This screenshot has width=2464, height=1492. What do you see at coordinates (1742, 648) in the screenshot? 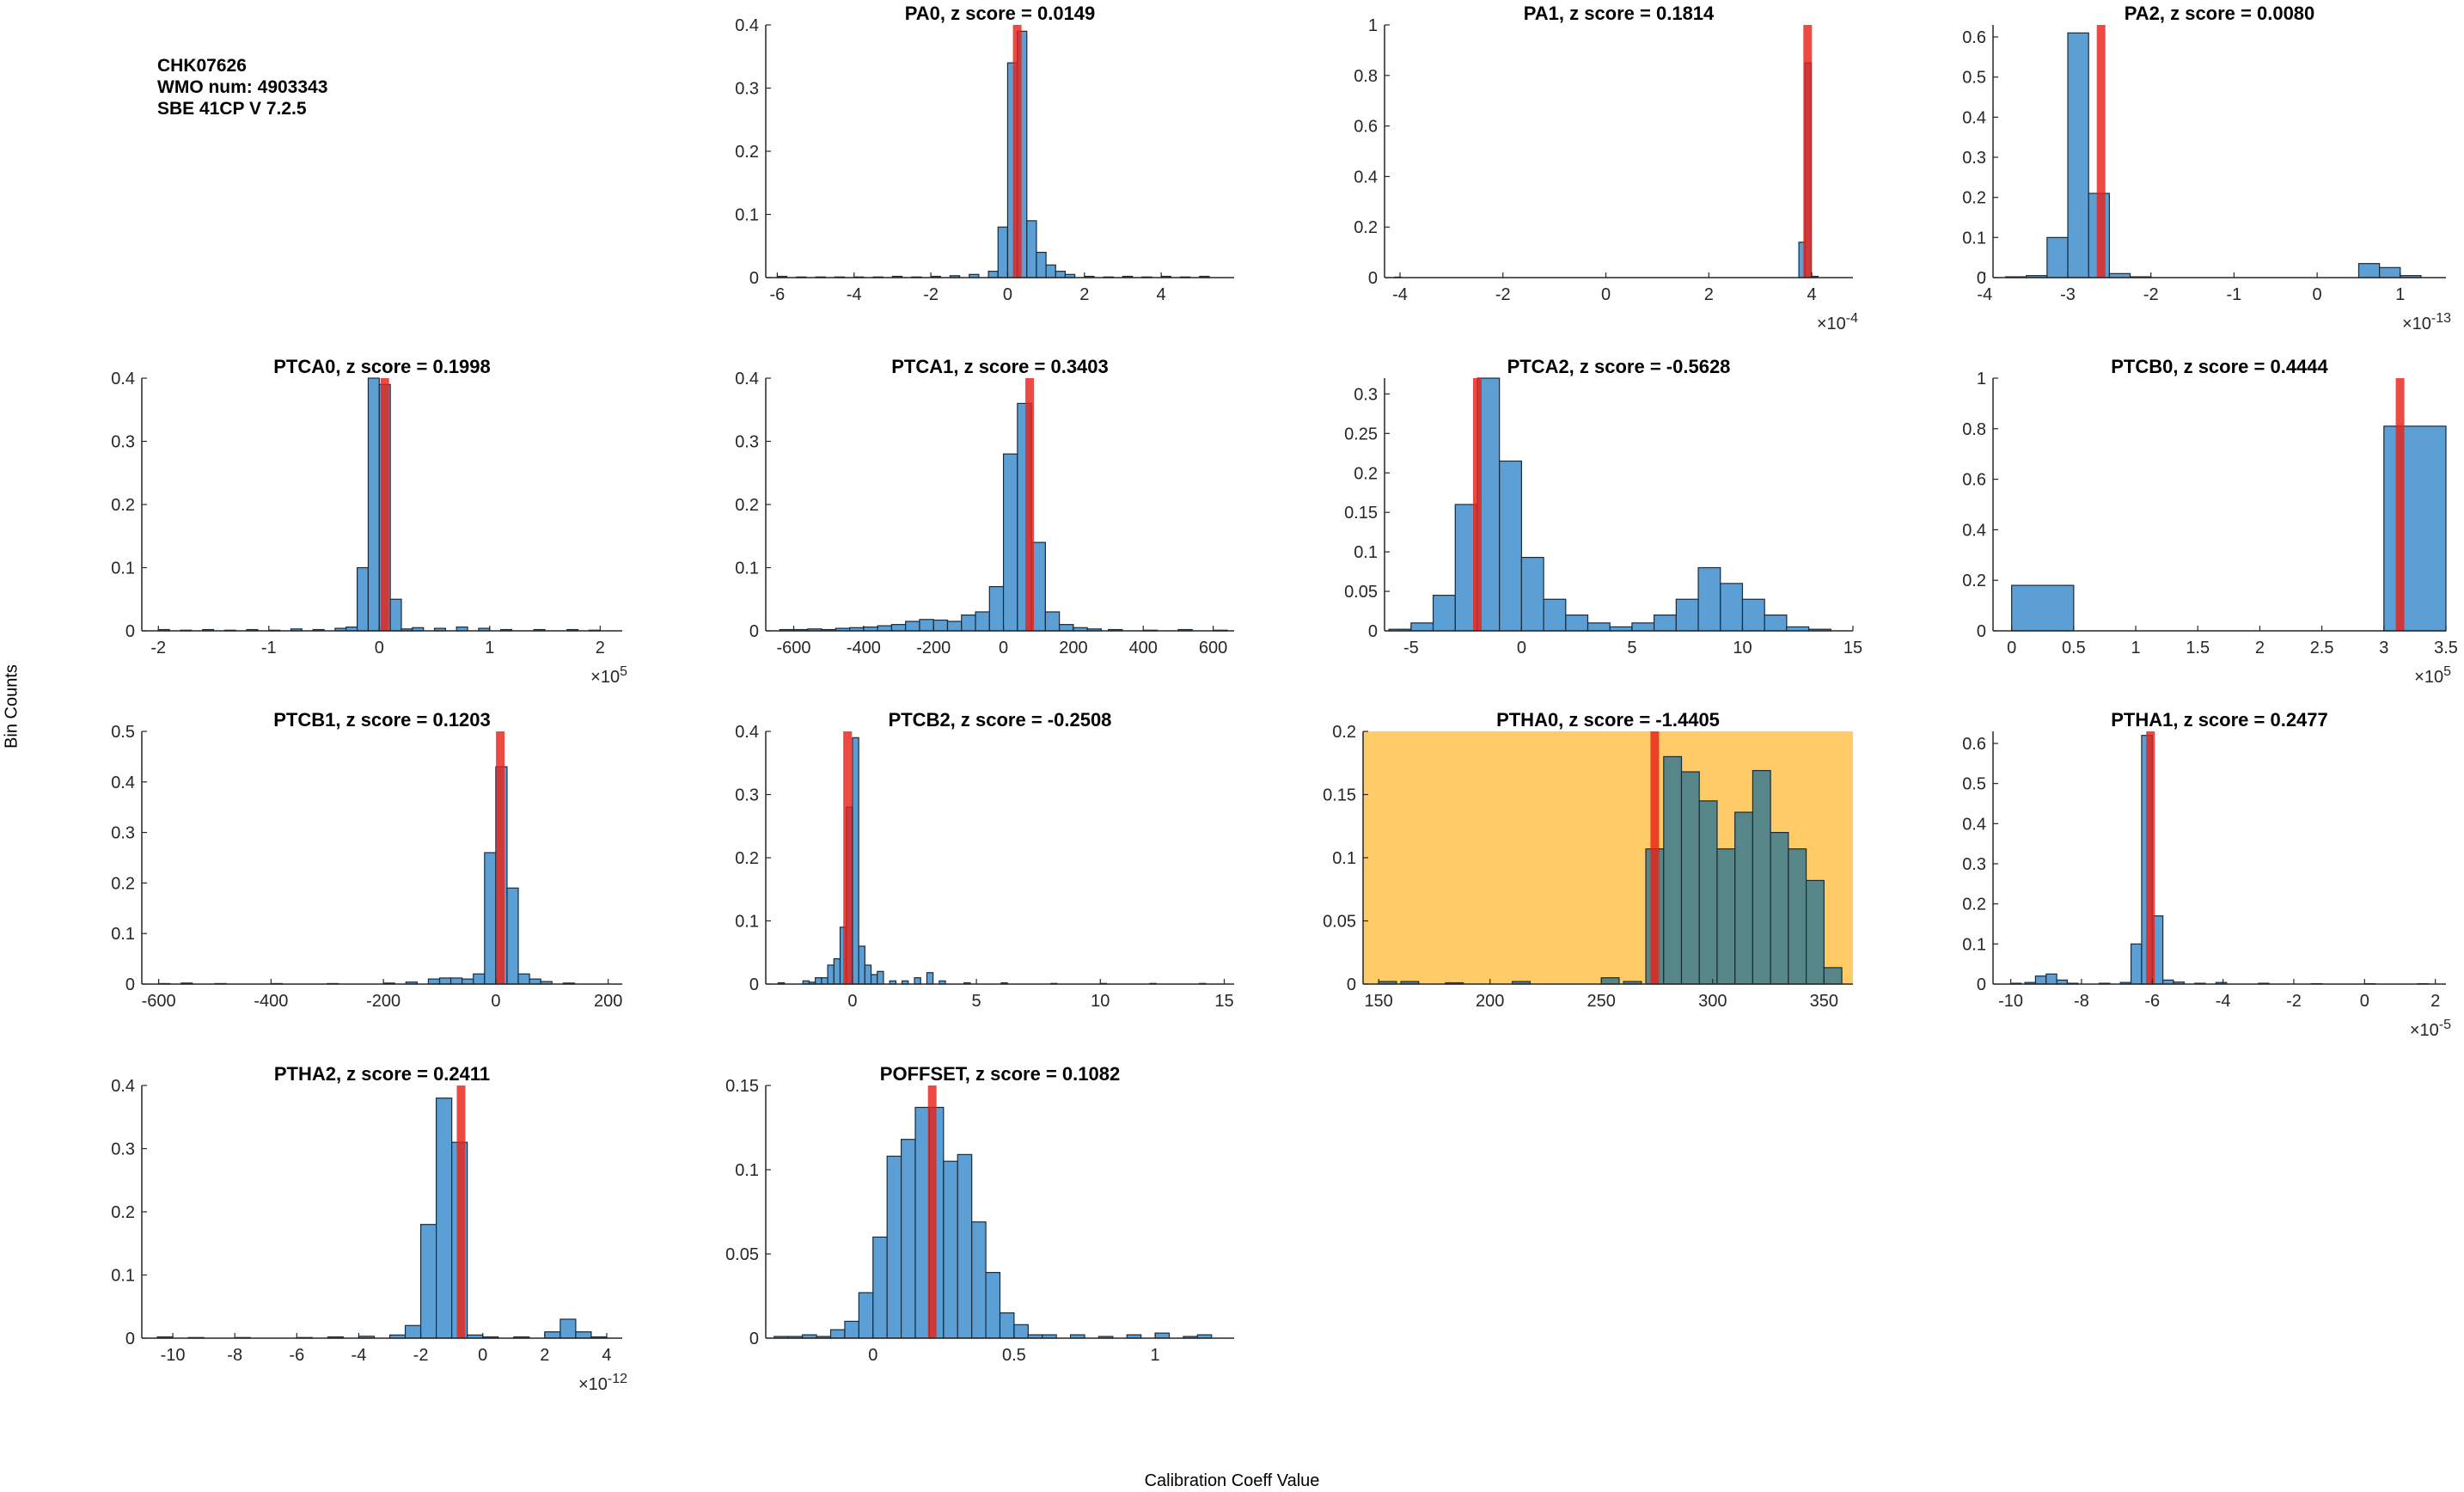
I see `x-tick-label: 10` at bounding box center [1742, 648].